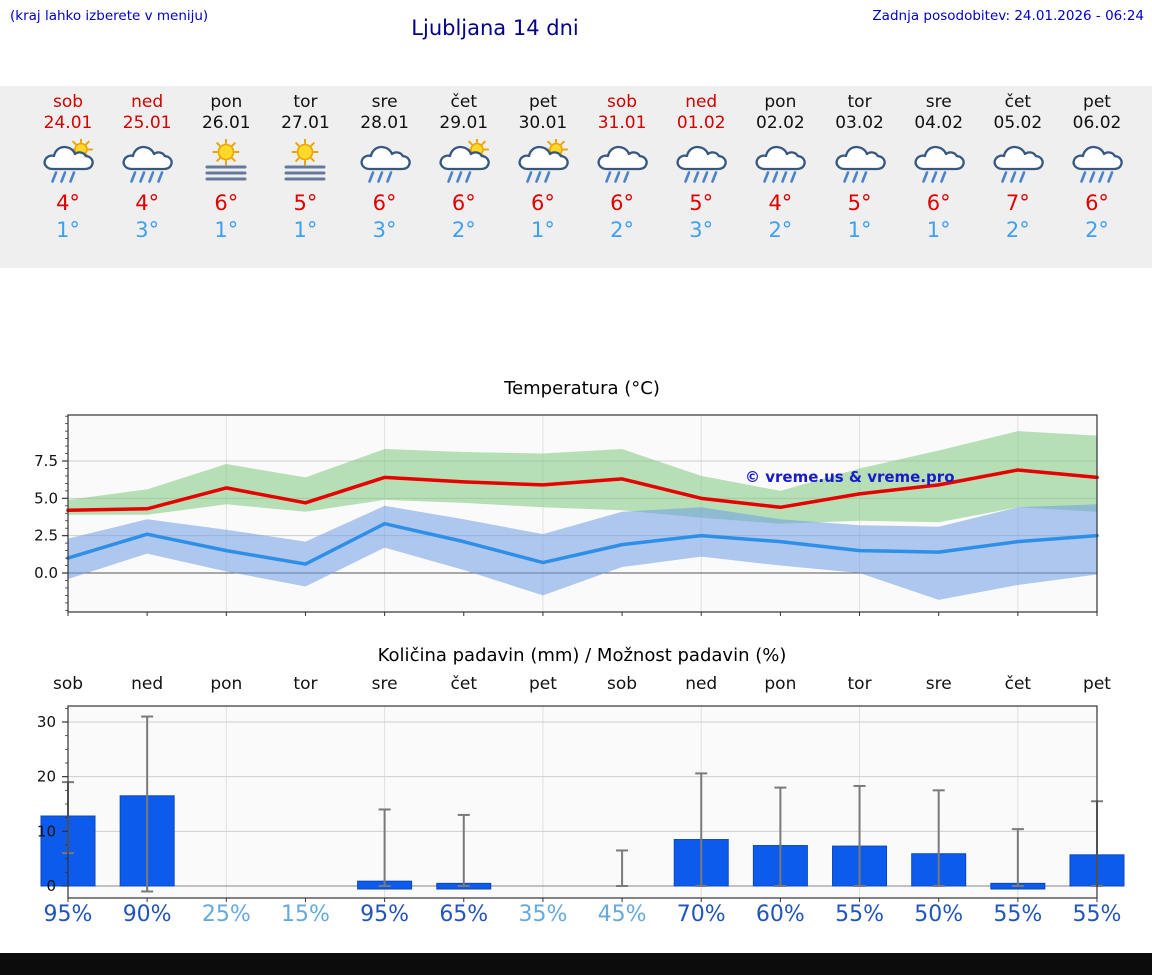 This screenshot has height=975, width=1152. Describe the element at coordinates (701, 684) in the screenshot. I see `precip-day-label: ned` at that location.